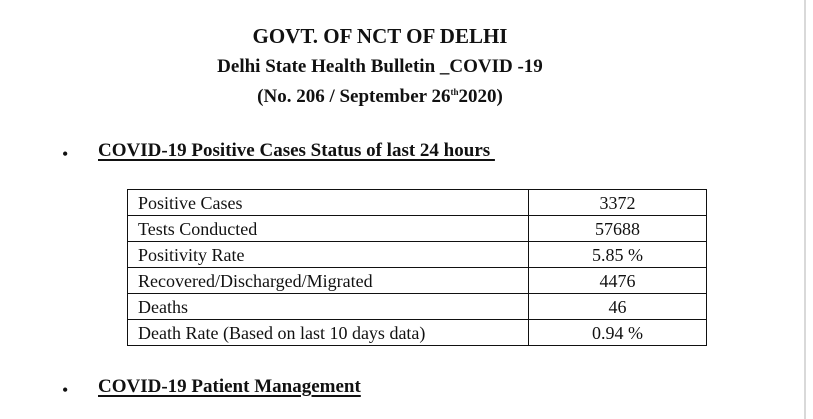 The image size is (813, 419). I want to click on metric-value: 4476, so click(617, 280).